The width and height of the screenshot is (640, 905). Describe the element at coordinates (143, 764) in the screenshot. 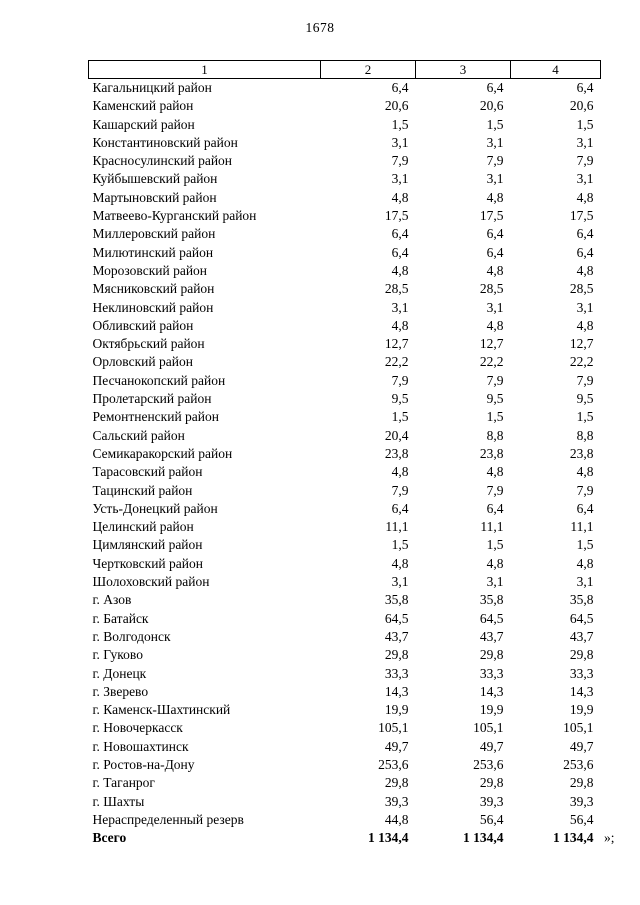

I see `row-label: г. Ростов-на-Дону` at that location.